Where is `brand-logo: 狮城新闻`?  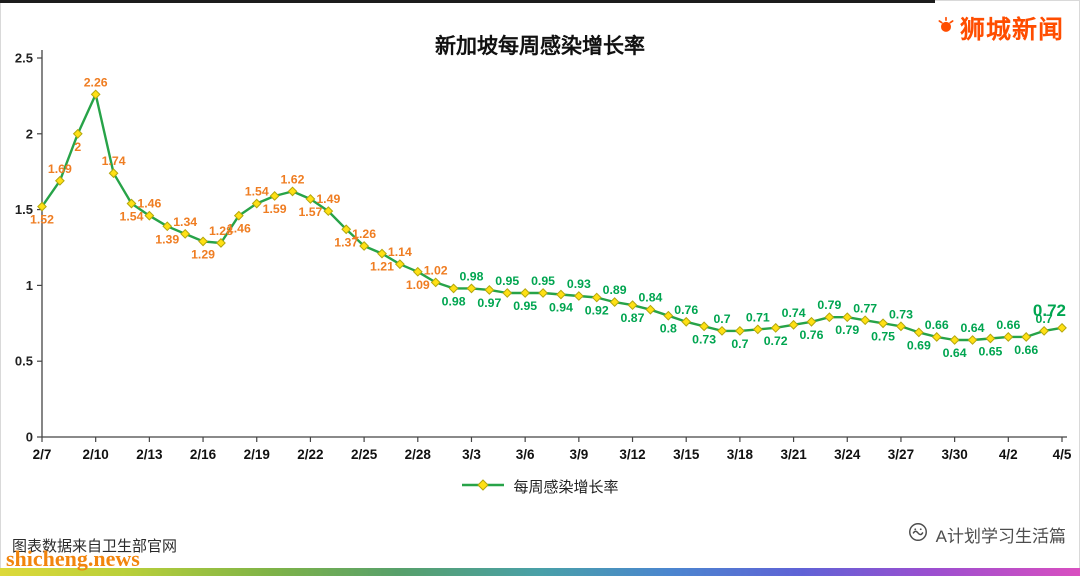
brand-logo: 狮城新闻 is located at coordinates (1000, 28).